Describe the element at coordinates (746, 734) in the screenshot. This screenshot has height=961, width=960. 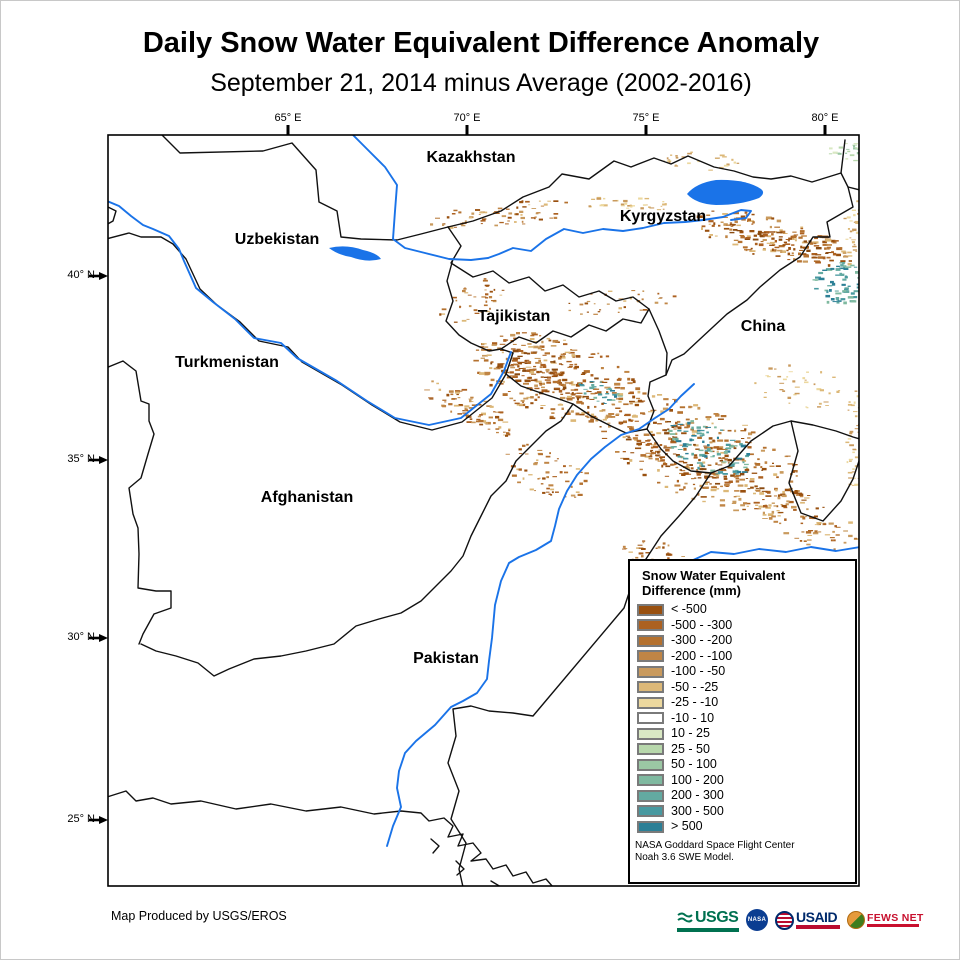
I see `legend-row: 10 - 25` at that location.